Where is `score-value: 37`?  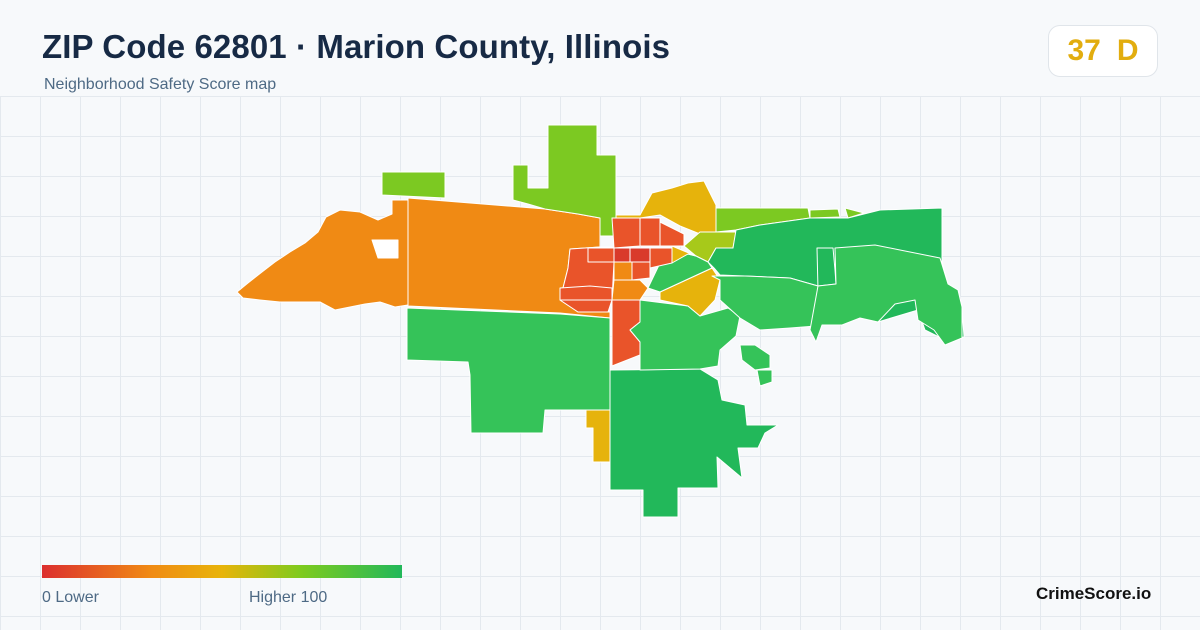 score-value: 37 is located at coordinates (1084, 50).